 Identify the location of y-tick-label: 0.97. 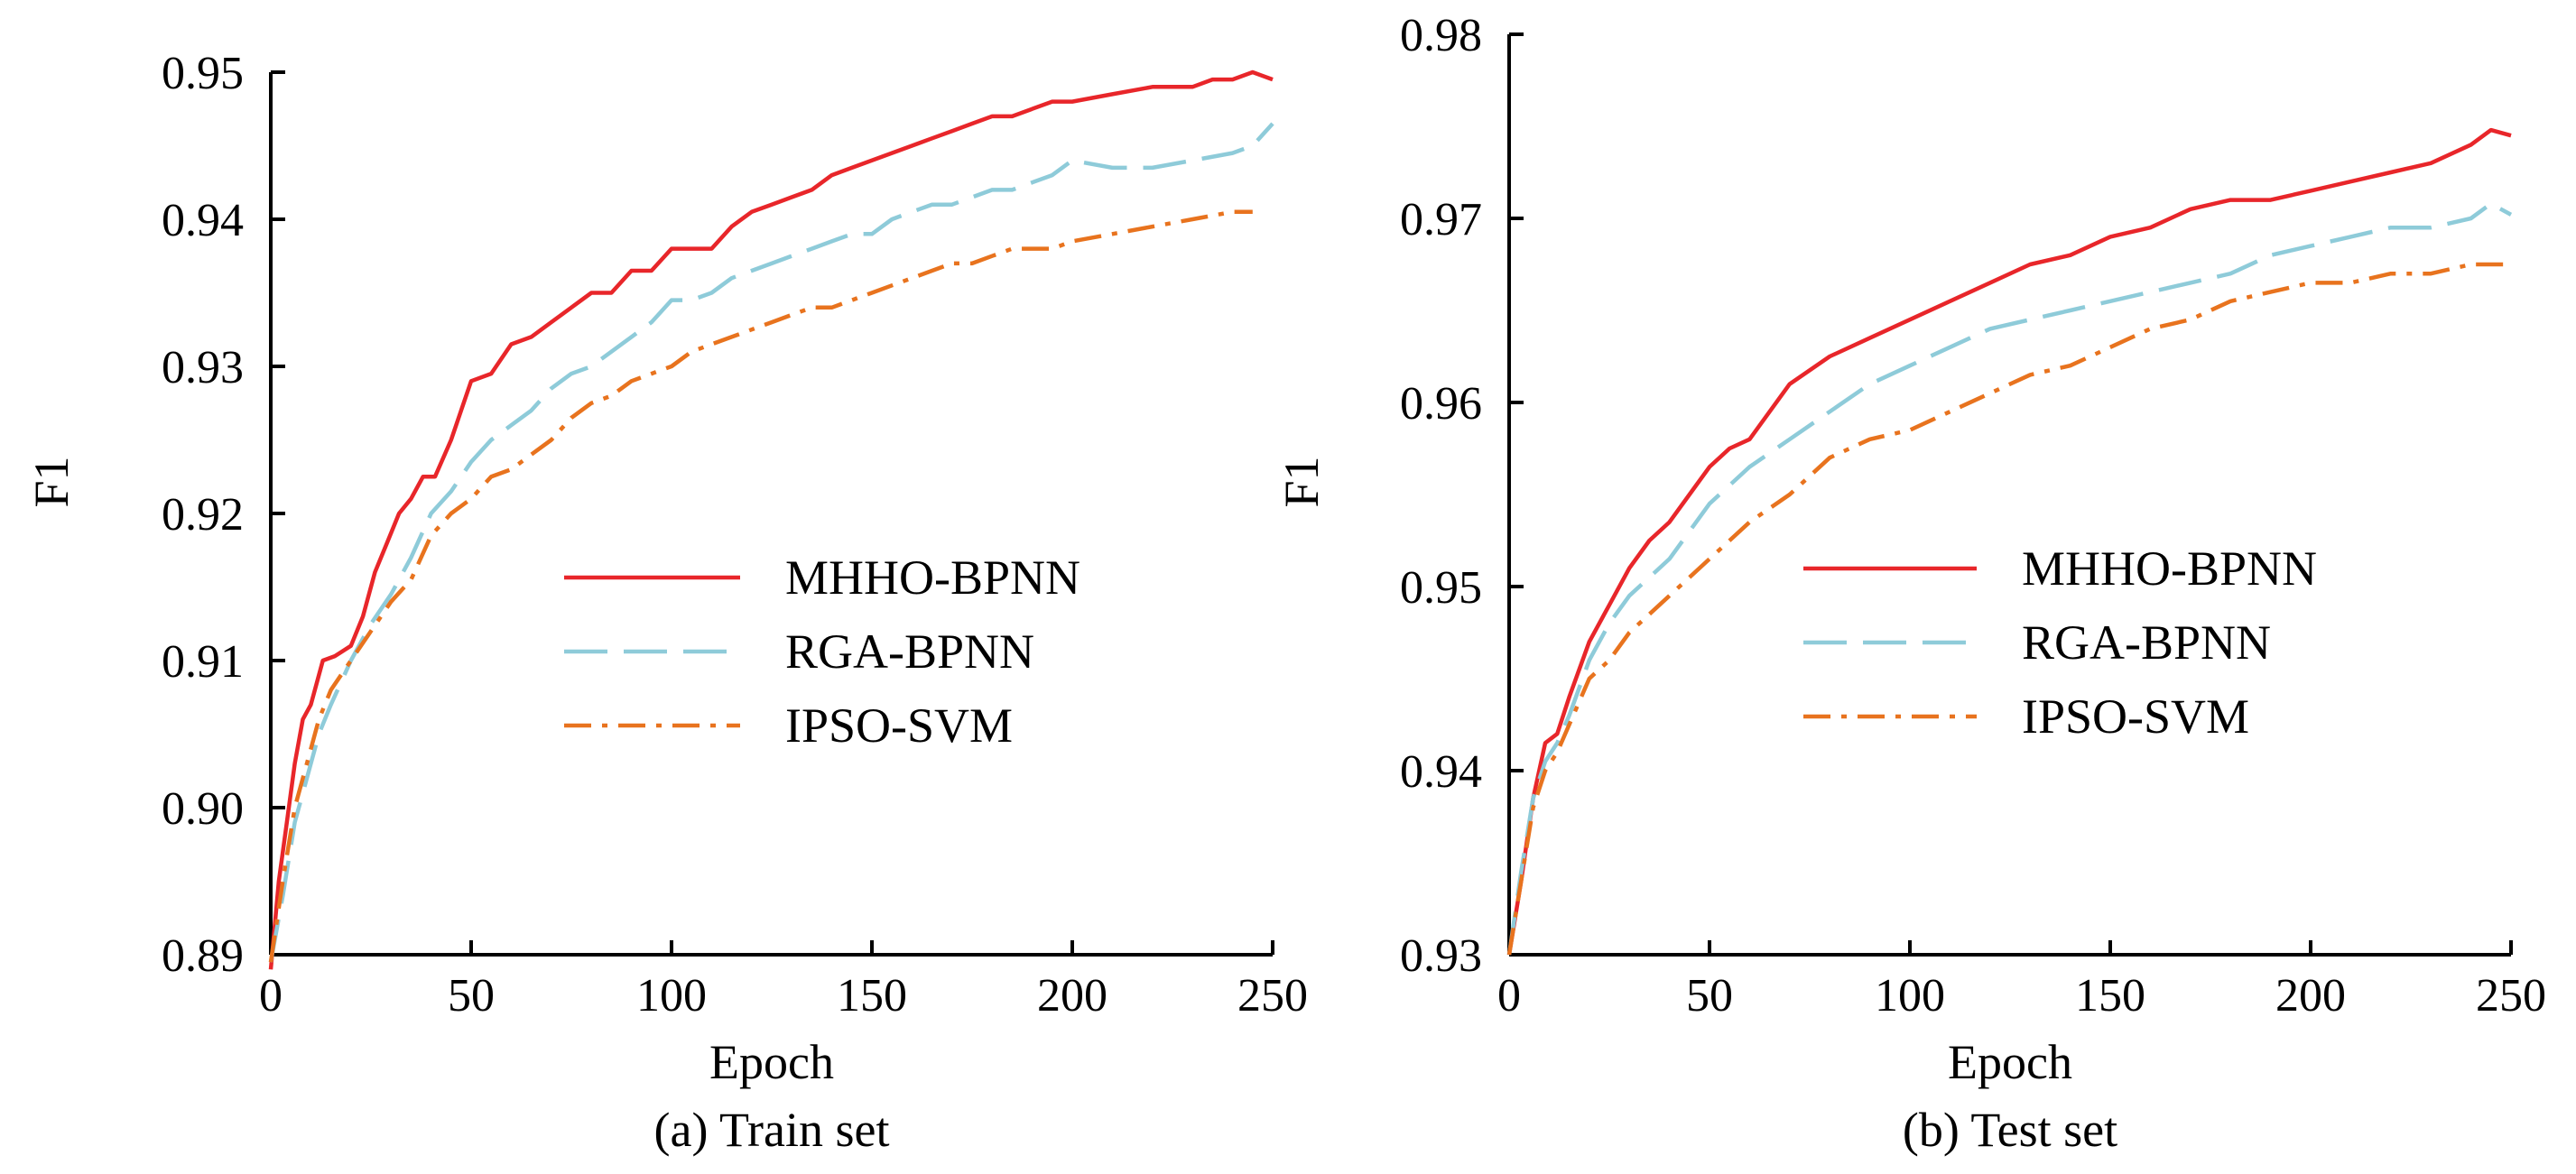
(1441, 219).